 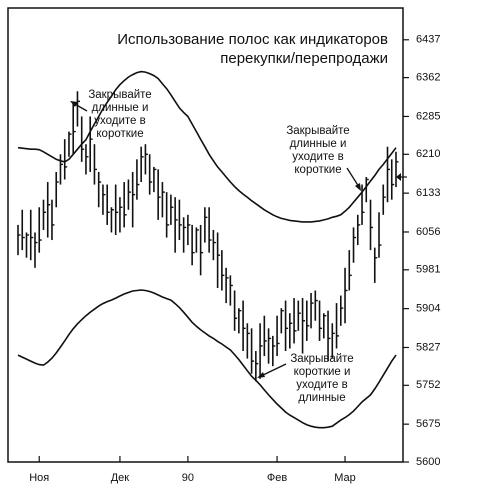 What do you see at coordinates (277, 478) in the screenshot?
I see `x-tick-label: Фев` at bounding box center [277, 478].